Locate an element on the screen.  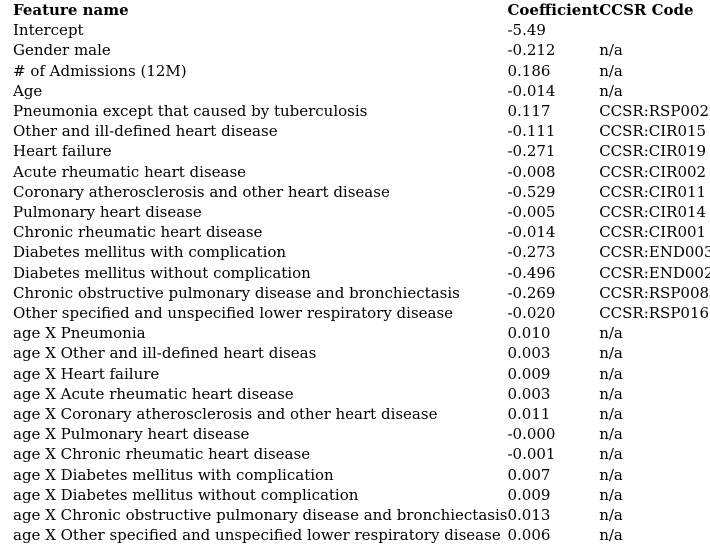
table-row: Heart failure -0.271 CCSR:CIR019 is located at coordinates (361, 151).